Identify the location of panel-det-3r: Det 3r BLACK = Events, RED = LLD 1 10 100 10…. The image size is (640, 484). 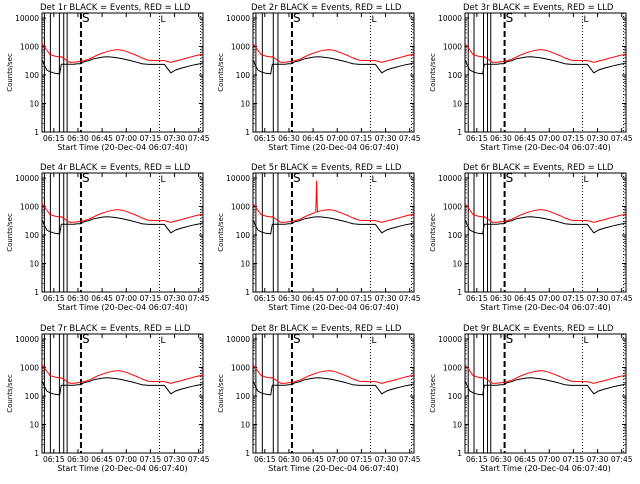
(531, 77).